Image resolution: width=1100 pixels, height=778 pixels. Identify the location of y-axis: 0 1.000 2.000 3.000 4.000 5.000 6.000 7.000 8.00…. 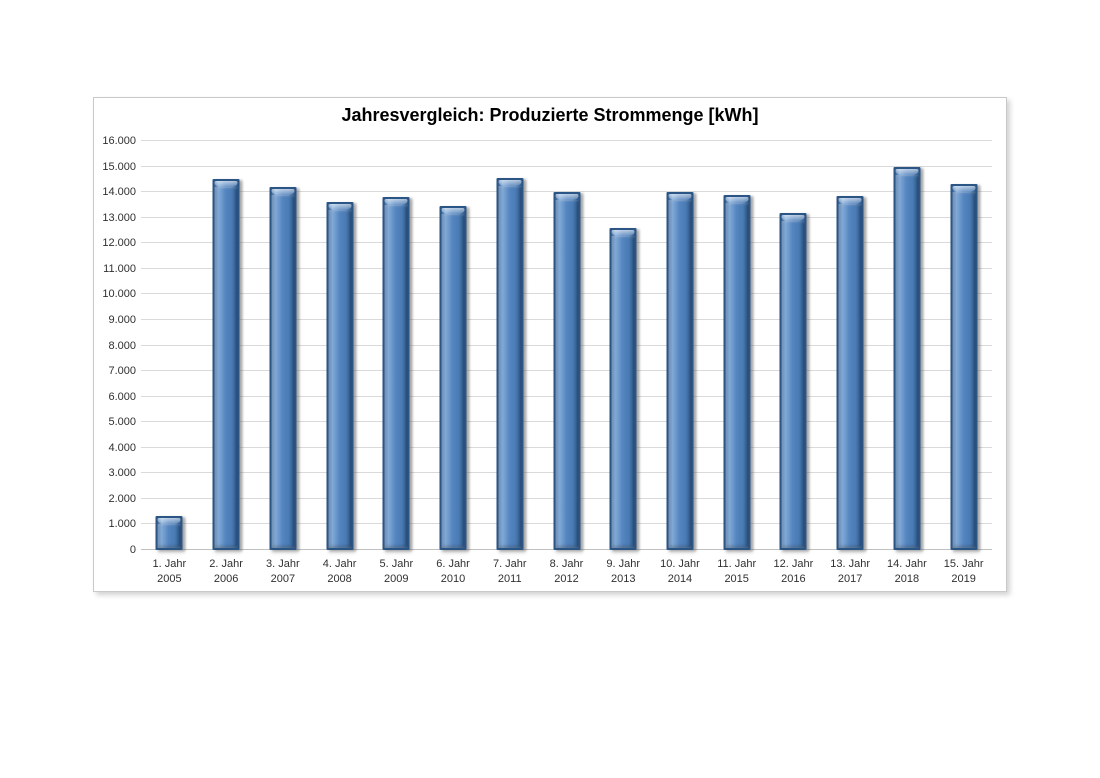
(115, 345).